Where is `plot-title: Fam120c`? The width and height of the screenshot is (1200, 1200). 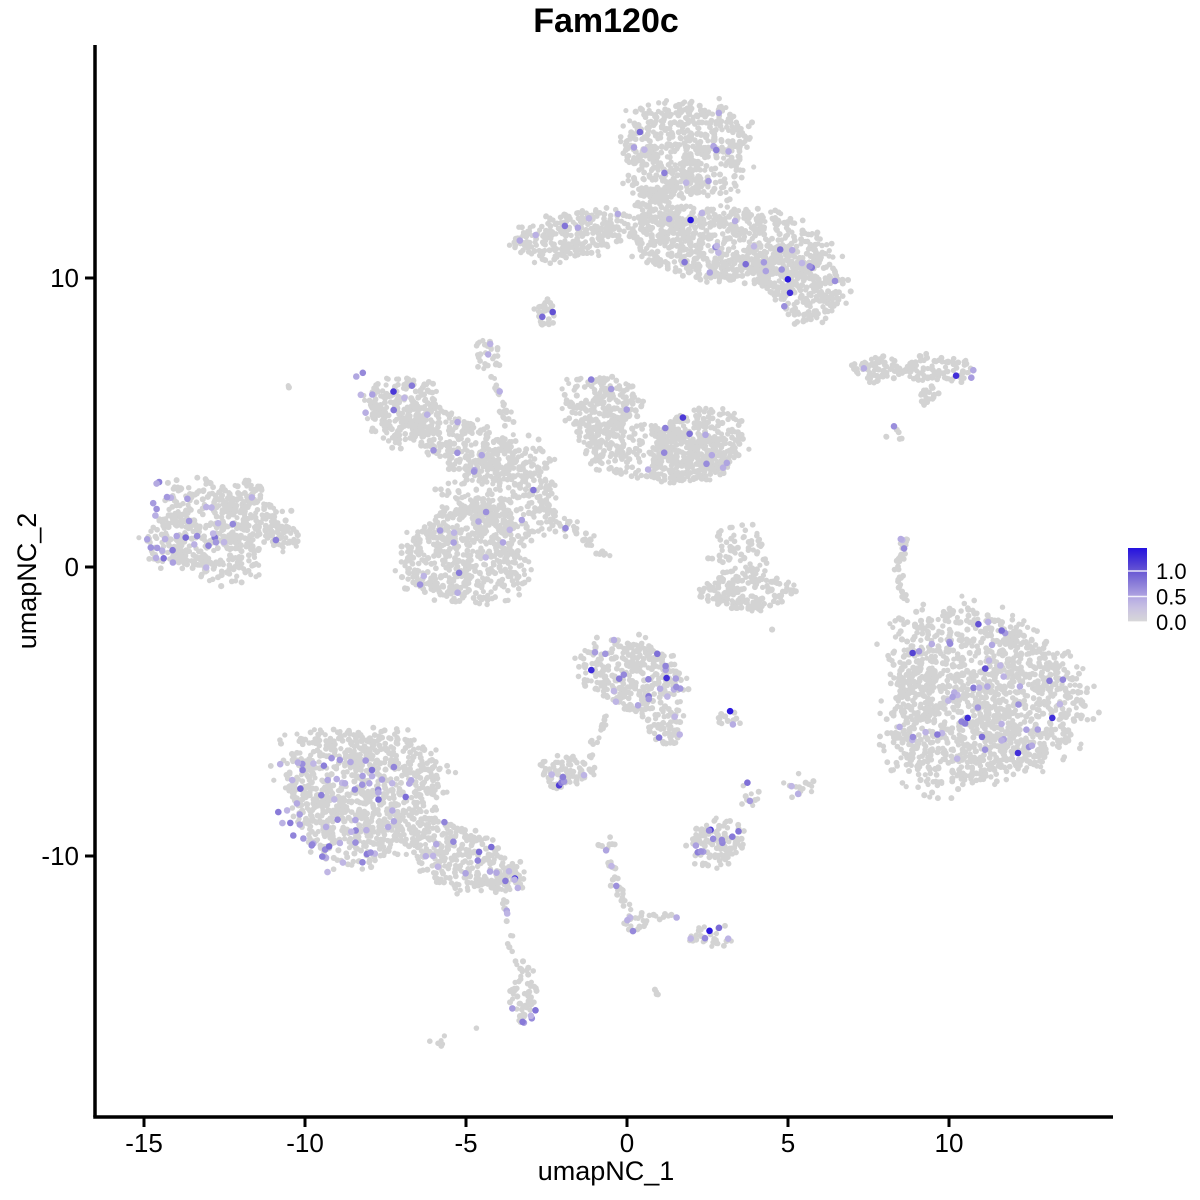
plot-title: Fam120c is located at coordinates (606, 21).